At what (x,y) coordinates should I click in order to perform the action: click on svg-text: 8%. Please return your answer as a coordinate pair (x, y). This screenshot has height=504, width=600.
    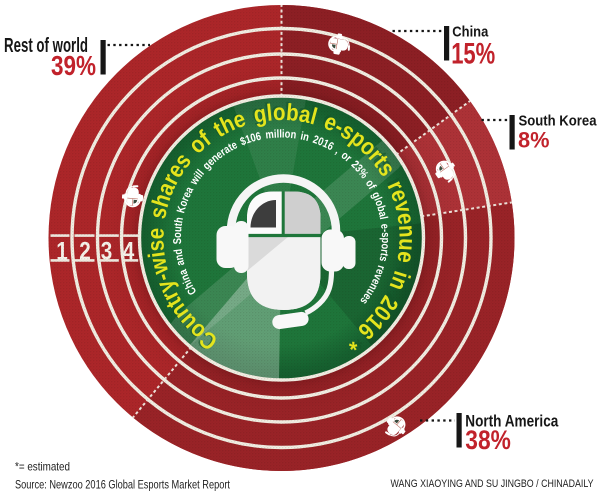
    Looking at the image, I should click on (534, 140).